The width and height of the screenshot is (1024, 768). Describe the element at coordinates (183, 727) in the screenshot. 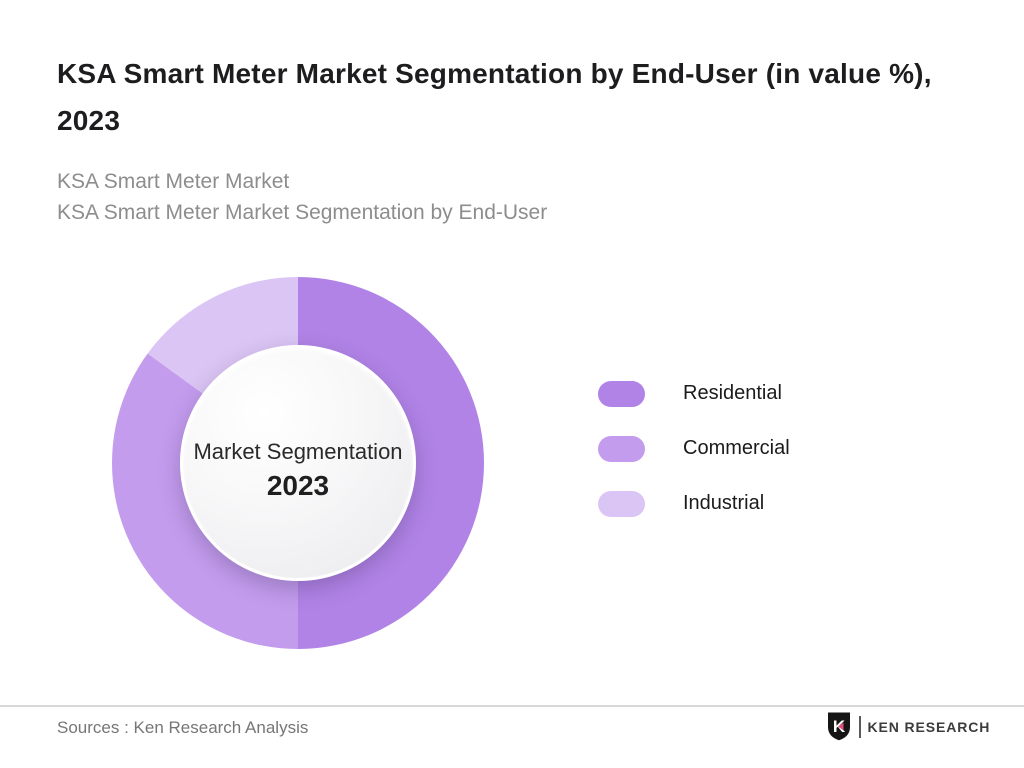

I see `sources-text: Sources : Ken Research Analysis` at that location.